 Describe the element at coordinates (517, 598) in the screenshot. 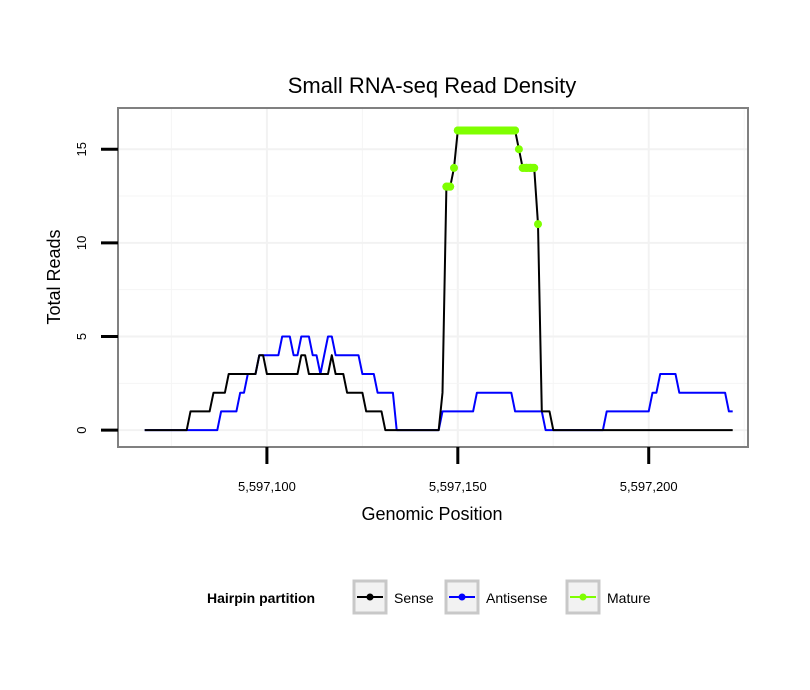

I see `legend-label-antisense: Antisense` at that location.